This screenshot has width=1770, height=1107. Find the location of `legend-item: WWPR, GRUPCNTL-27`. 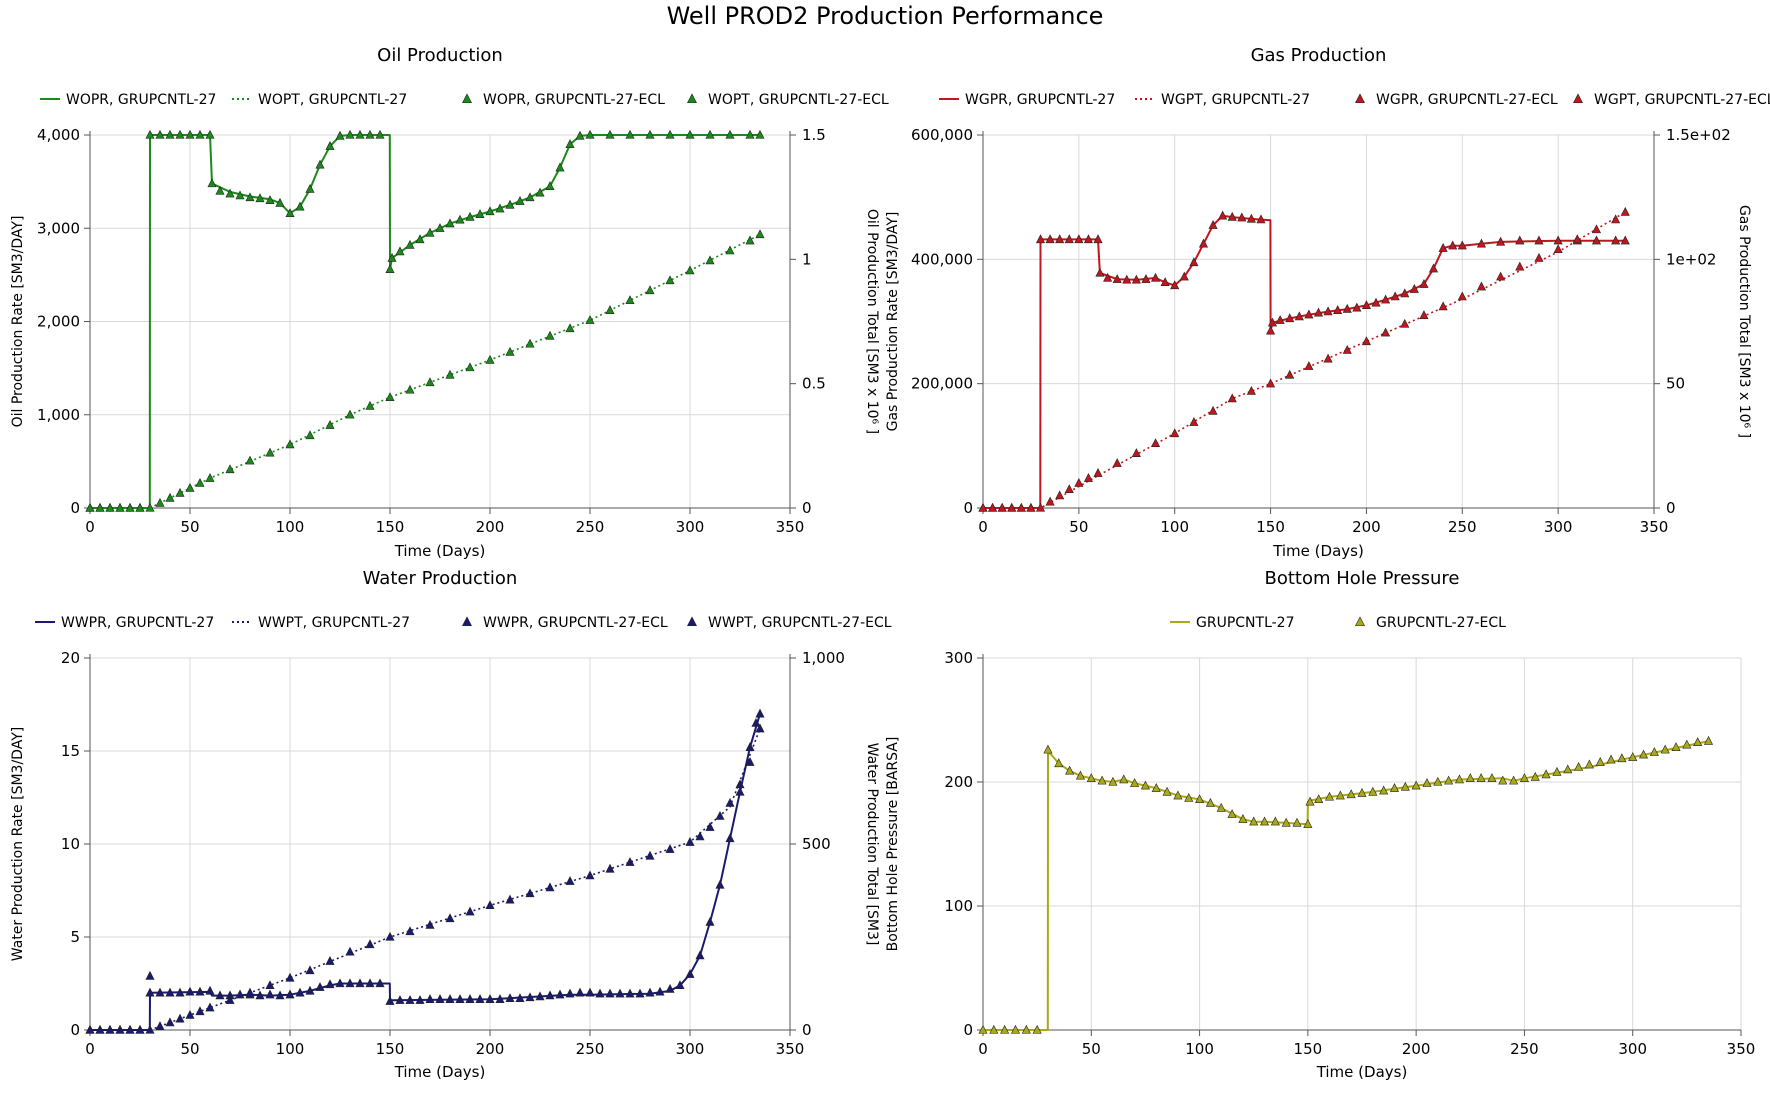

legend-item: WWPR, GRUPCNTL-27 is located at coordinates (124, 623).